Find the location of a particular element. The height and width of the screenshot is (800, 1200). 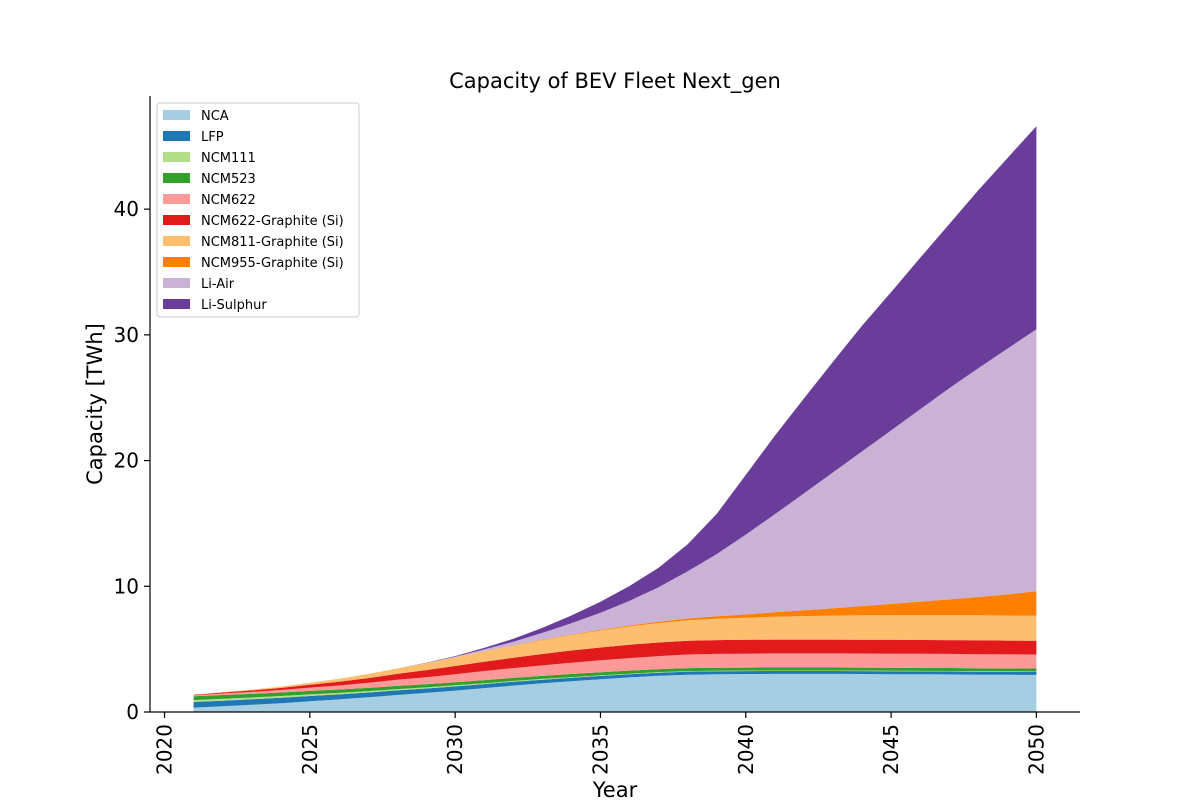

legend-label-ncm523: NCM523 is located at coordinates (228, 179).